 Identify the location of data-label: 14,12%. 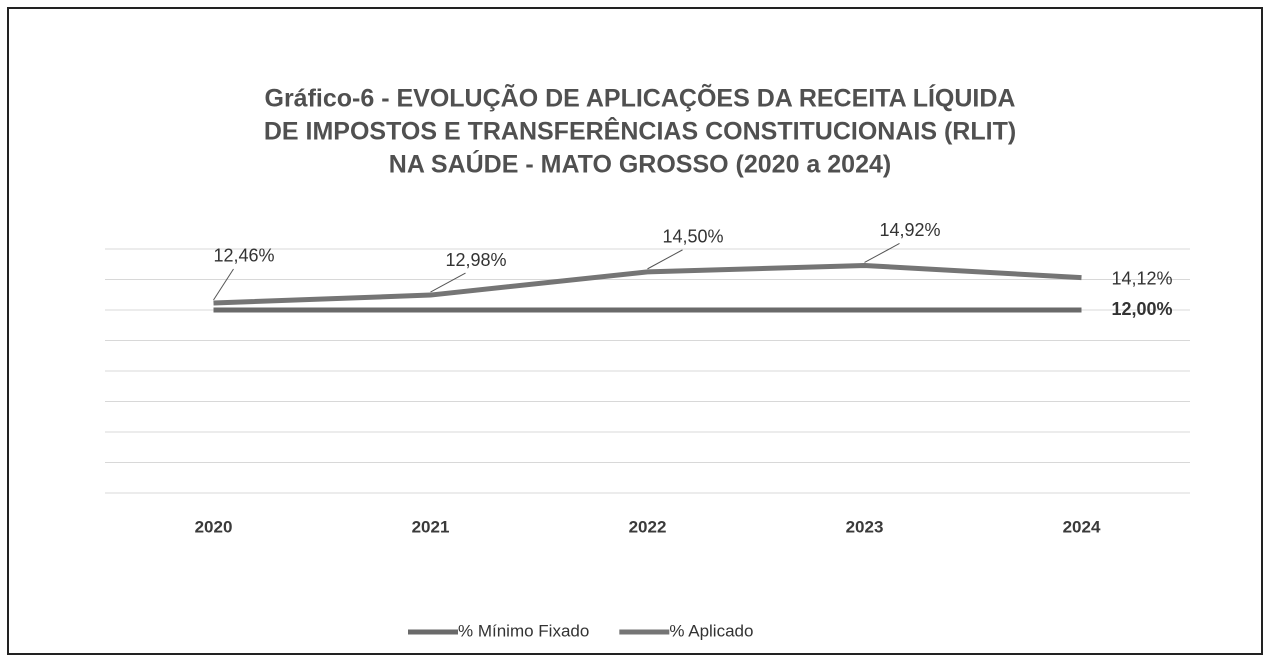
(1142, 278).